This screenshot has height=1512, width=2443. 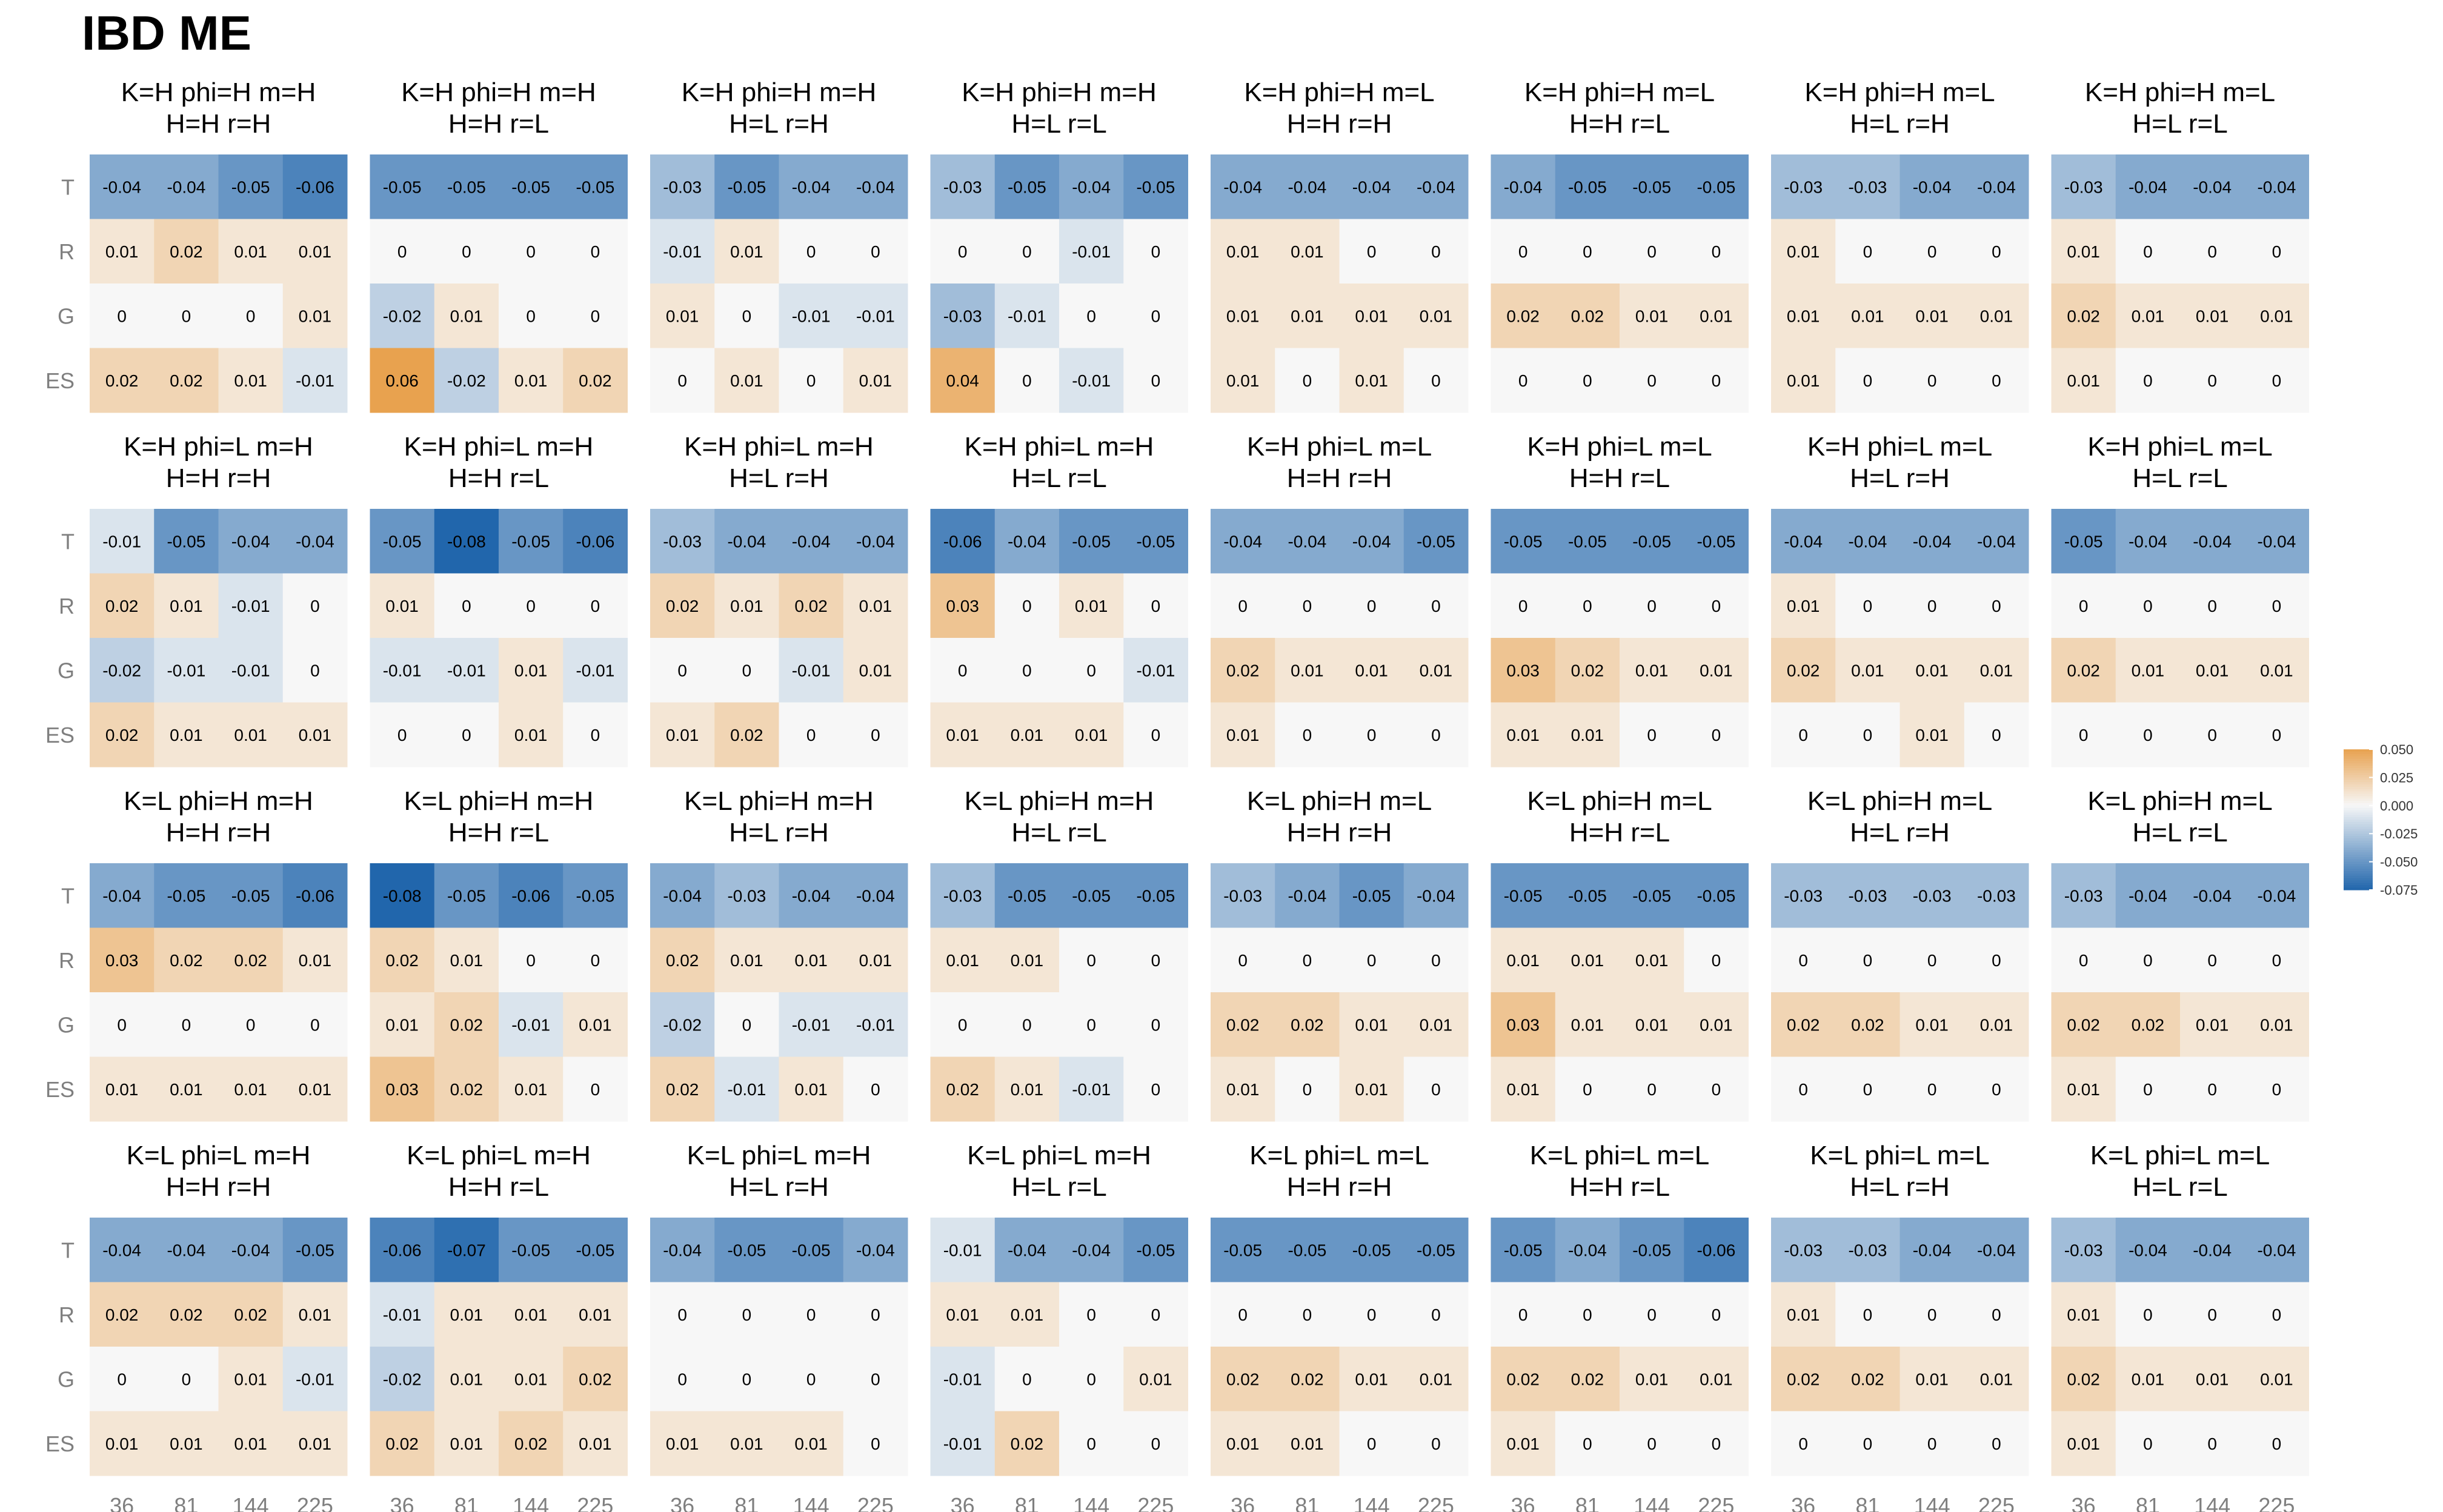 What do you see at coordinates (66, 670) in the screenshot?
I see `row-tick-label: G` at bounding box center [66, 670].